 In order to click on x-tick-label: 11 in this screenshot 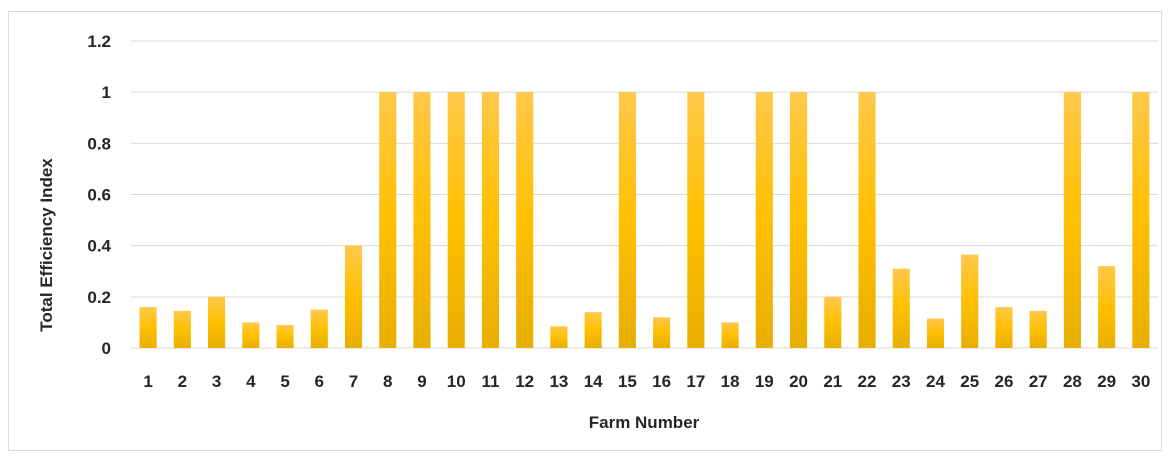, I will do `click(490, 381)`.